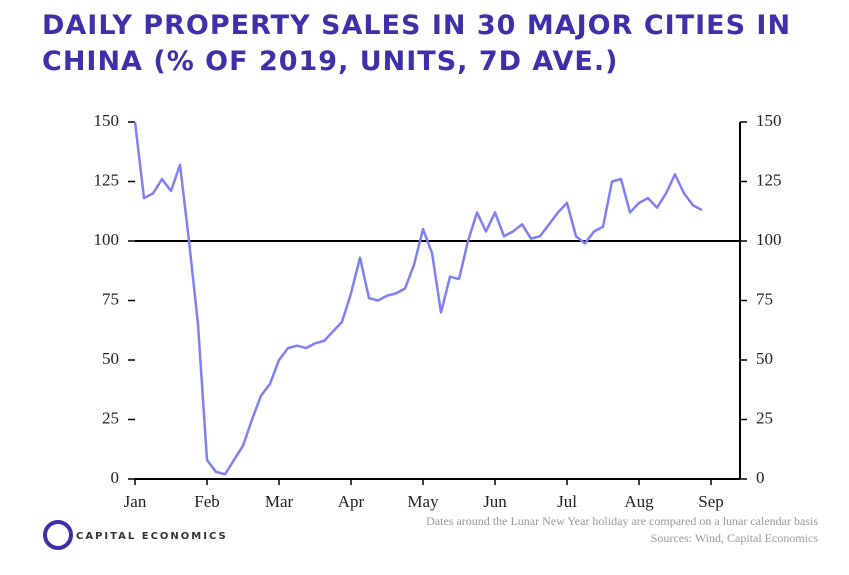 This screenshot has height=575, width=849. I want to click on y-tick-label: 25, so click(110, 417).